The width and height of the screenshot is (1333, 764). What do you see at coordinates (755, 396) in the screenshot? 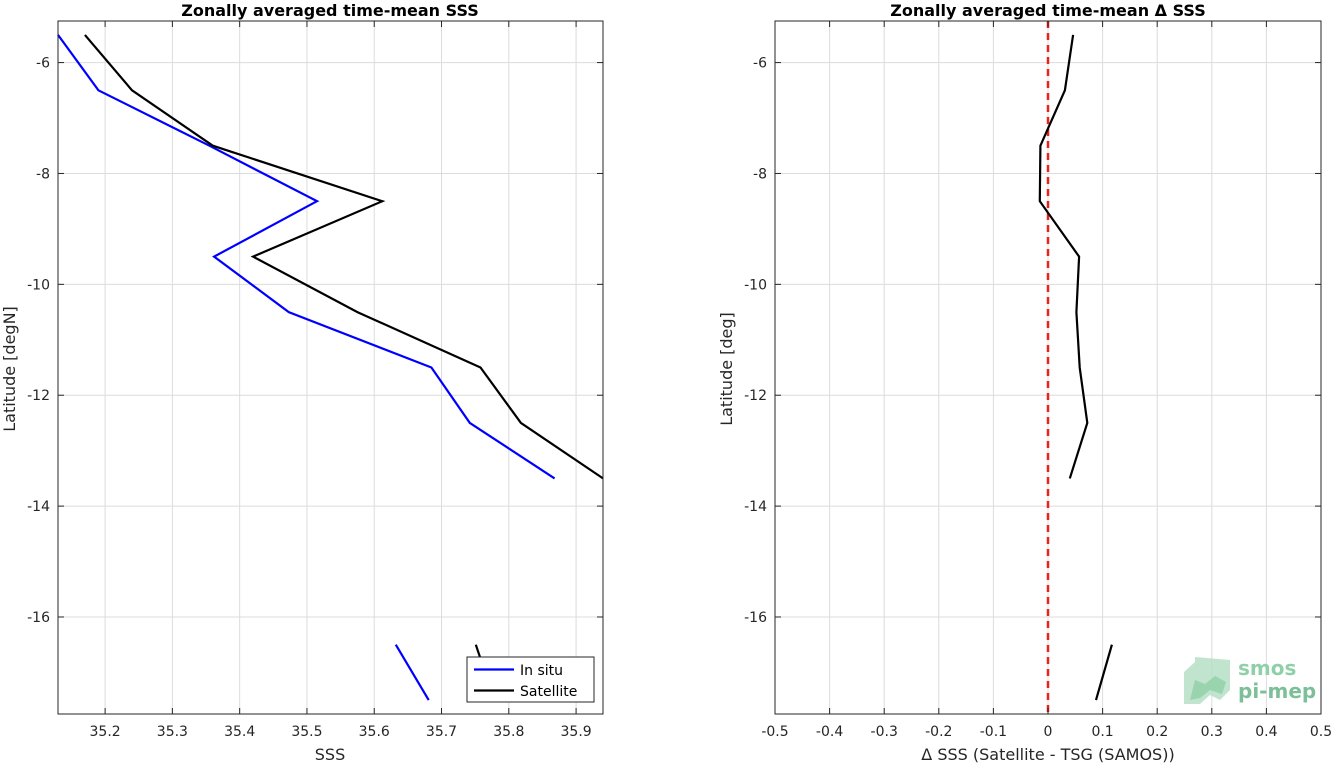
I see `right-y-tick-label: -12` at bounding box center [755, 396].